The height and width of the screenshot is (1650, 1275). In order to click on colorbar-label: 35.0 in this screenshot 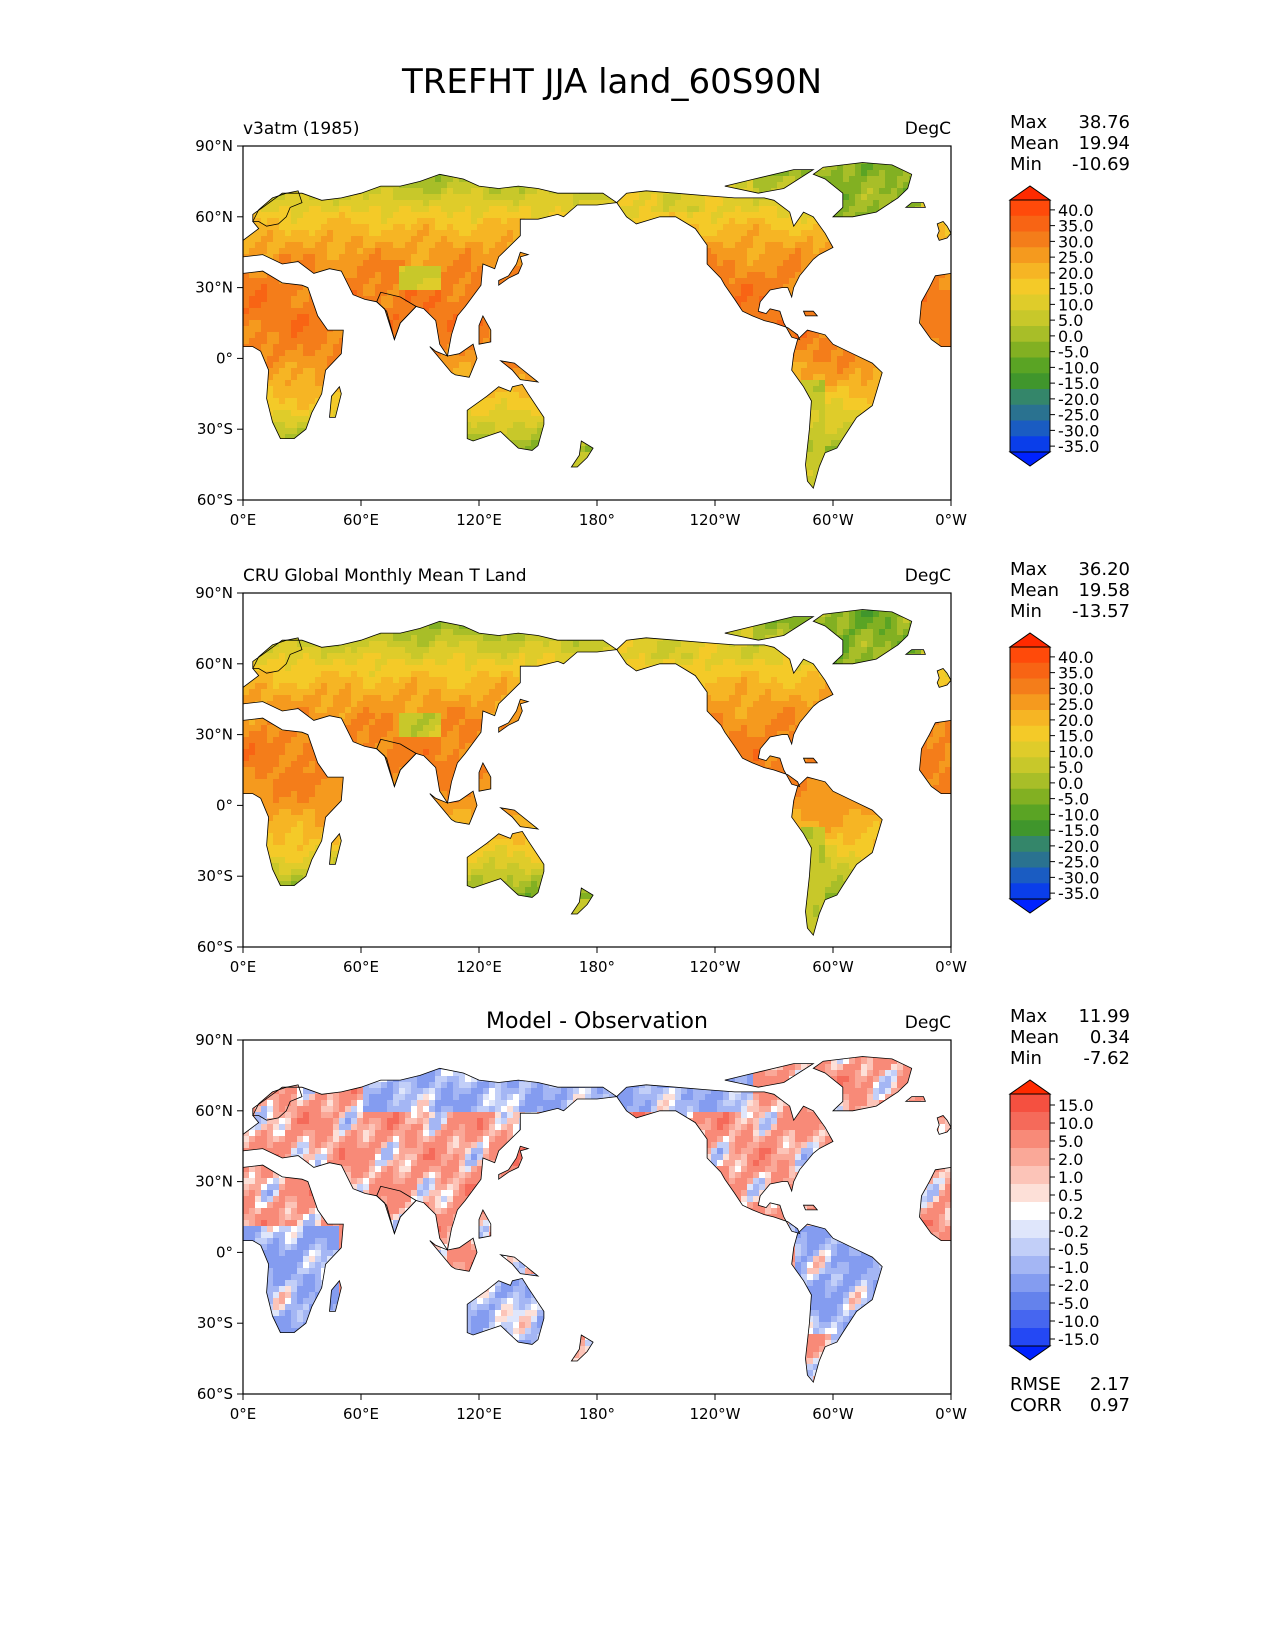, I will do `click(1076, 673)`.